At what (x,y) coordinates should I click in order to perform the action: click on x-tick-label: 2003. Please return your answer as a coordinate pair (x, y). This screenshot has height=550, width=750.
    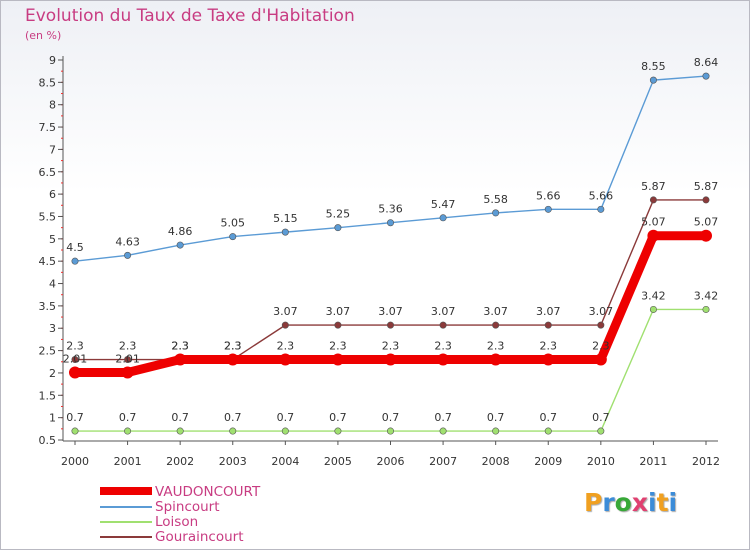
    Looking at the image, I should click on (233, 461).